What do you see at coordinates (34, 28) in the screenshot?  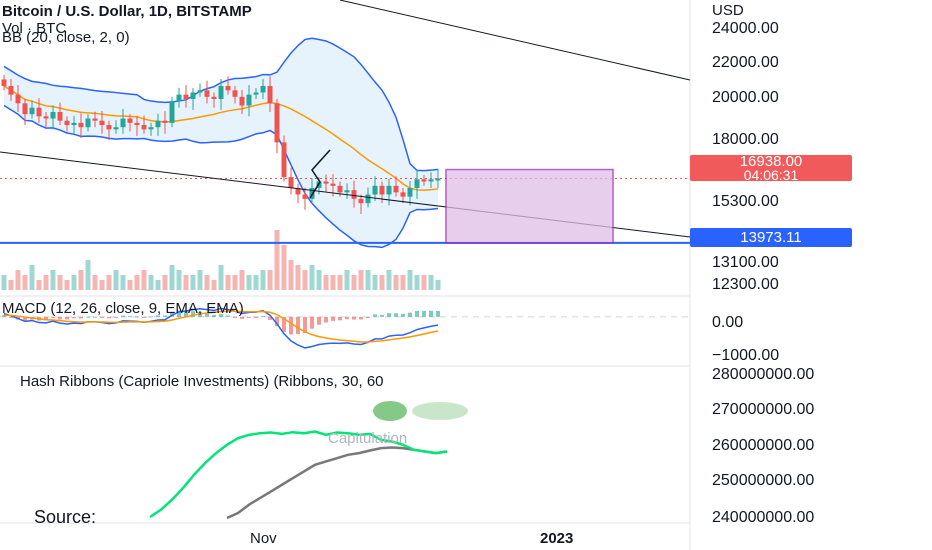 I see `volume-legend: Vol · BTC` at bounding box center [34, 28].